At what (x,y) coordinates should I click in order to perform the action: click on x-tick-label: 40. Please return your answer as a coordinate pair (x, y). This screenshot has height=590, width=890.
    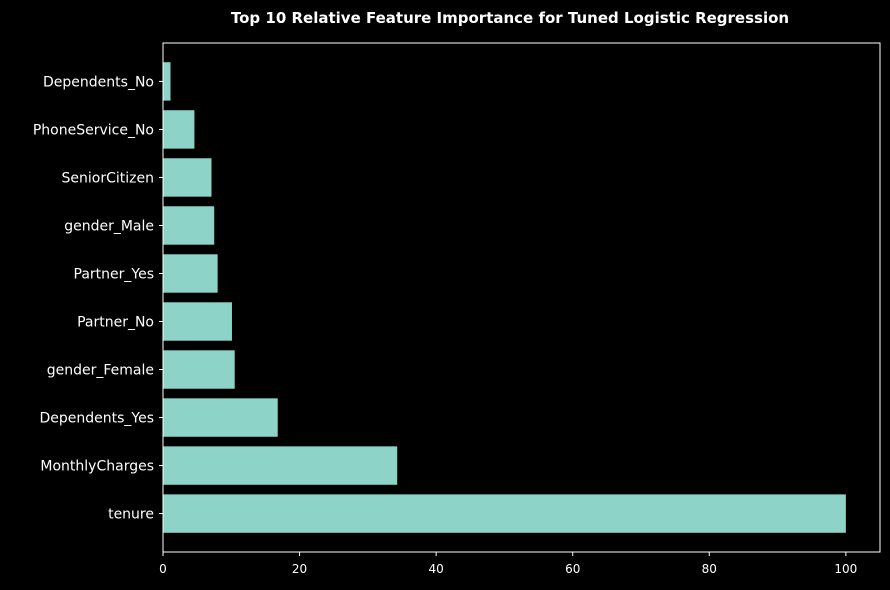
    Looking at the image, I should click on (436, 569).